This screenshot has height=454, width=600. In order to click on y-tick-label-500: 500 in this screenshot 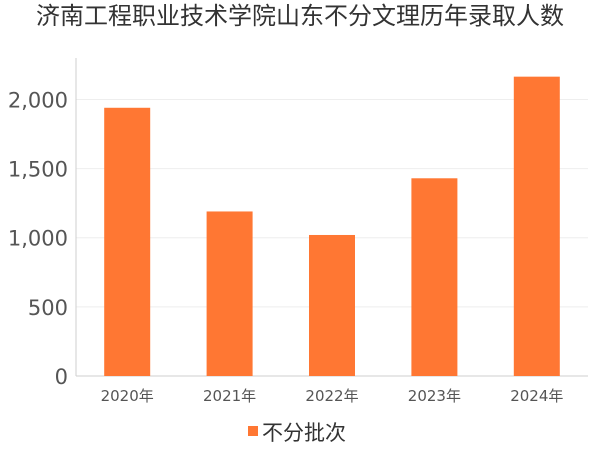, I will do `click(48, 308)`.